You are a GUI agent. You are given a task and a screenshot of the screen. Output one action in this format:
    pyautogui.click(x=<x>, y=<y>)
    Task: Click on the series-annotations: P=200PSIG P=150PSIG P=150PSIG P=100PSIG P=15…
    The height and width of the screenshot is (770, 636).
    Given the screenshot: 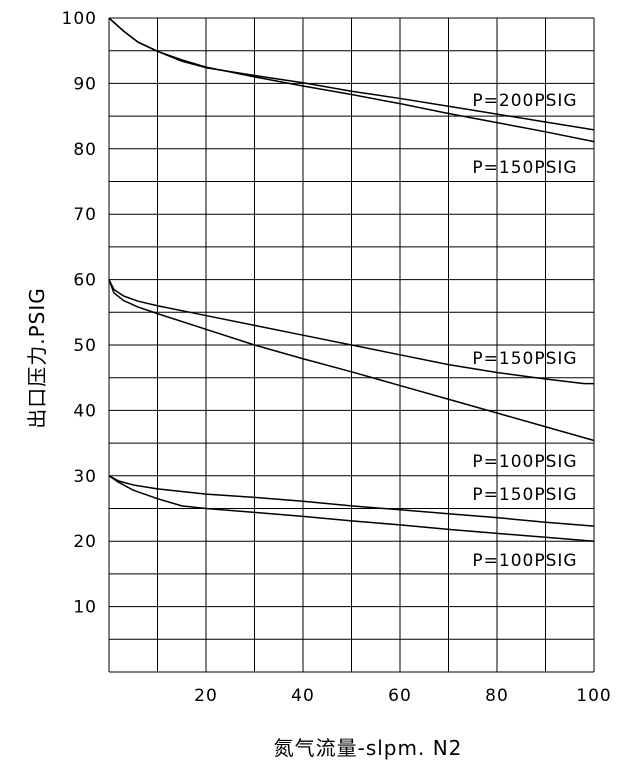 What is the action you would take?
    pyautogui.click(x=524, y=331)
    